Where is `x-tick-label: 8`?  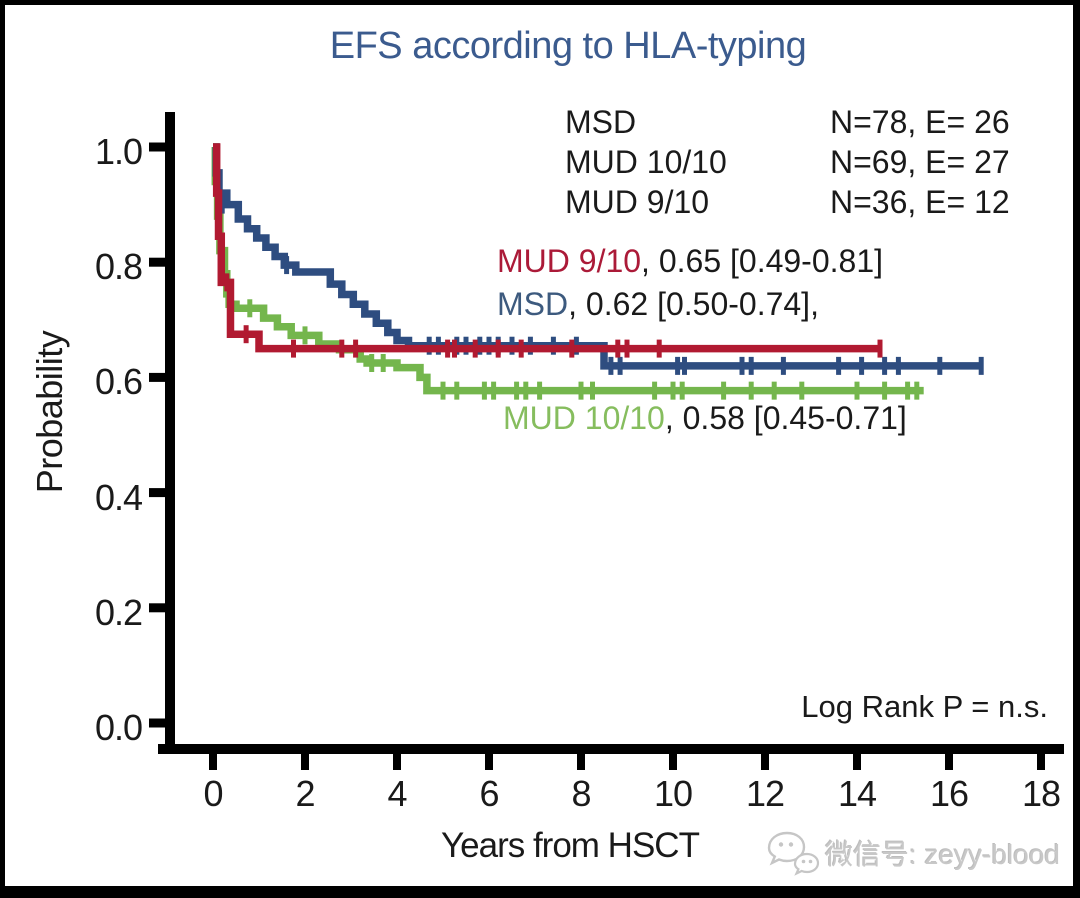 x-tick-label: 8 is located at coordinates (581, 793).